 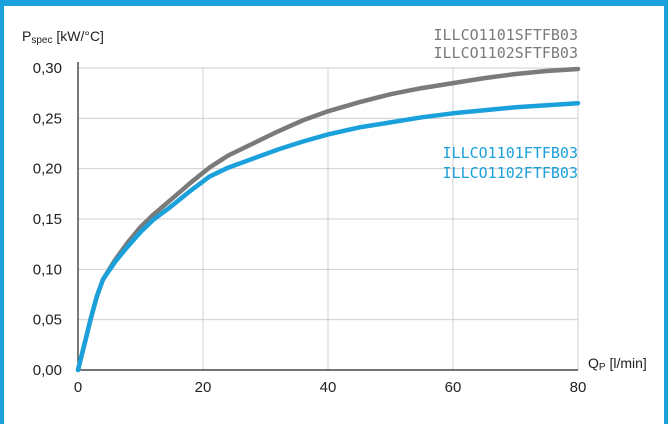 I want to click on x-tick-labels: 0 20 40 60 80, so click(x=330, y=387).